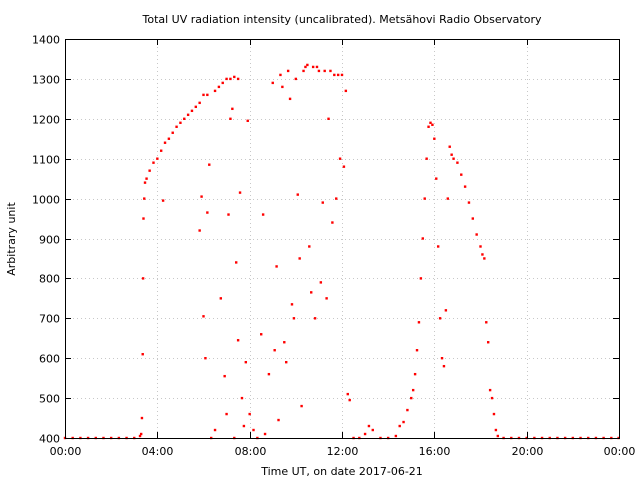 The width and height of the screenshot is (640, 484). What do you see at coordinates (46, 120) in the screenshot?
I see `y-tick-label: 1200` at bounding box center [46, 120].